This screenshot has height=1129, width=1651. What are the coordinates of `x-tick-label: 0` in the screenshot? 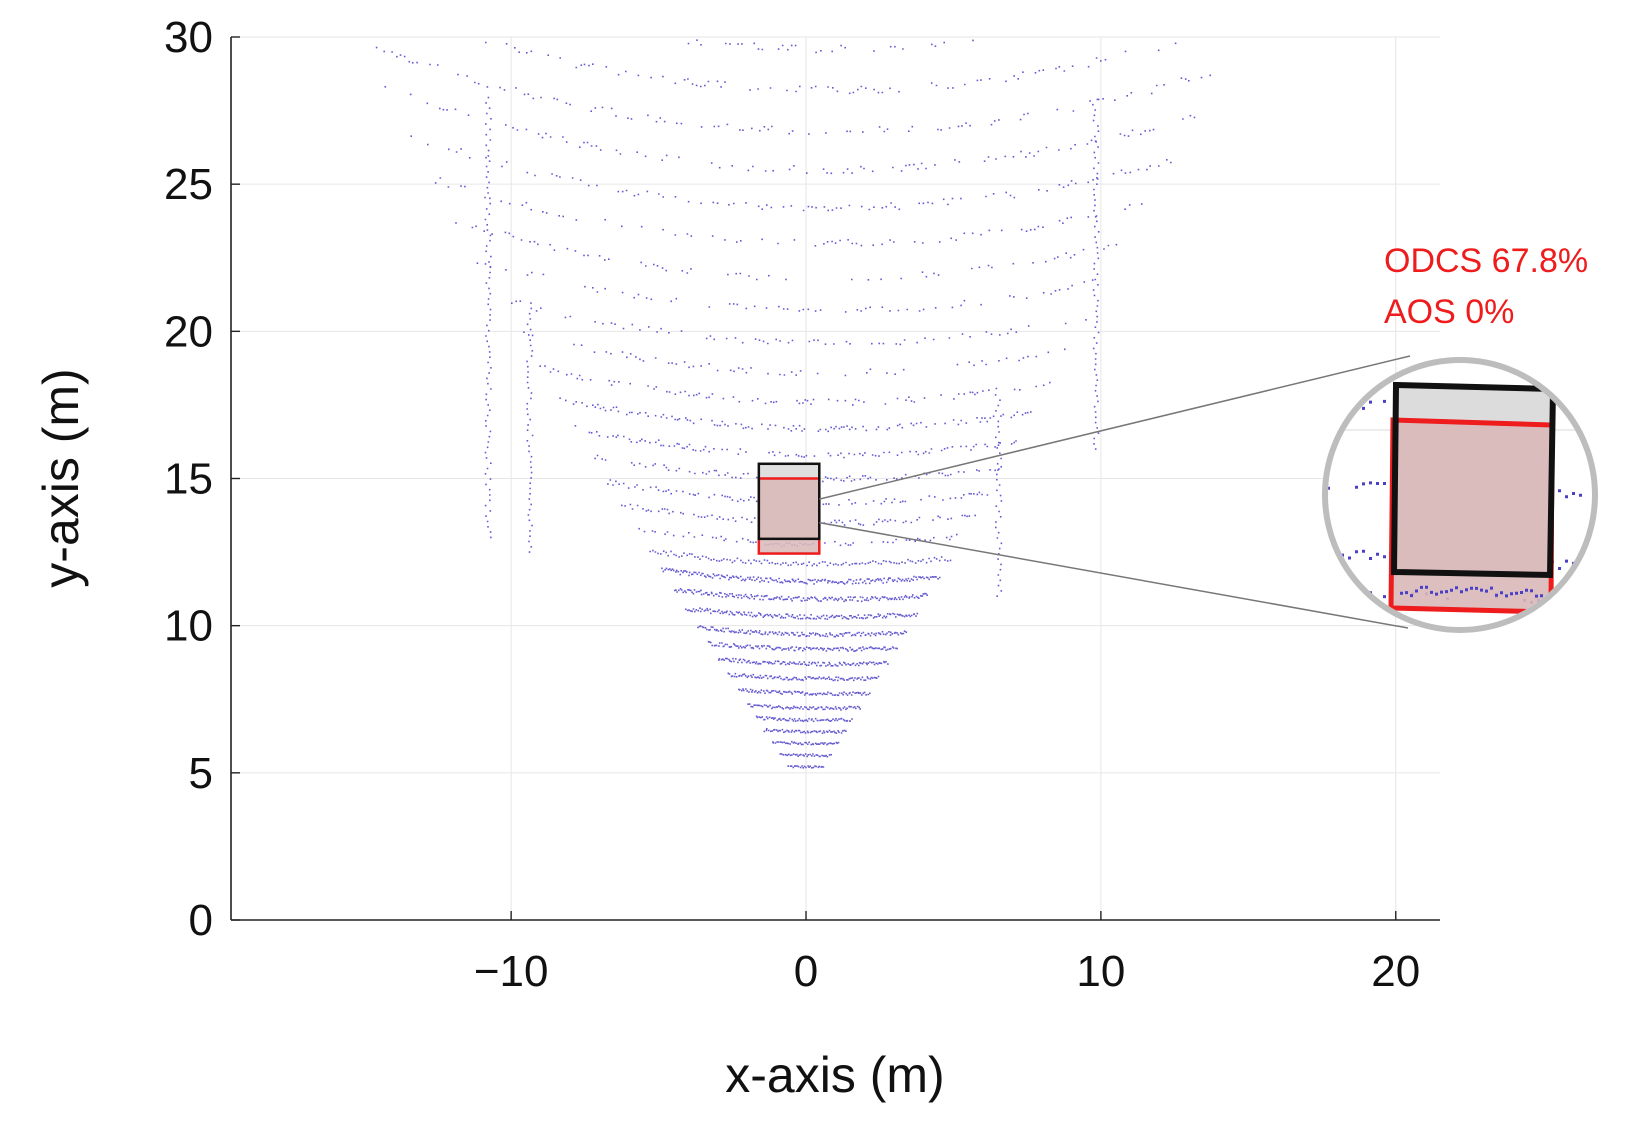 It's located at (806, 971).